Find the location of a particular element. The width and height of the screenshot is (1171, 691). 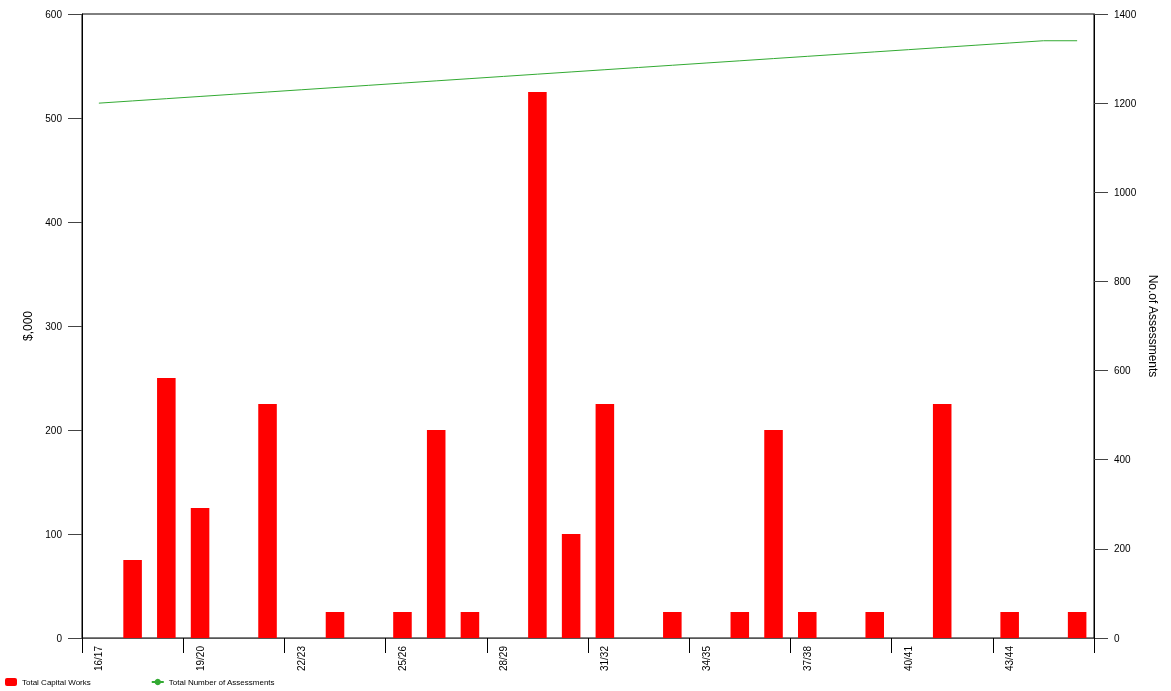

y2-tick-label: 200 is located at coordinates (1123, 549).